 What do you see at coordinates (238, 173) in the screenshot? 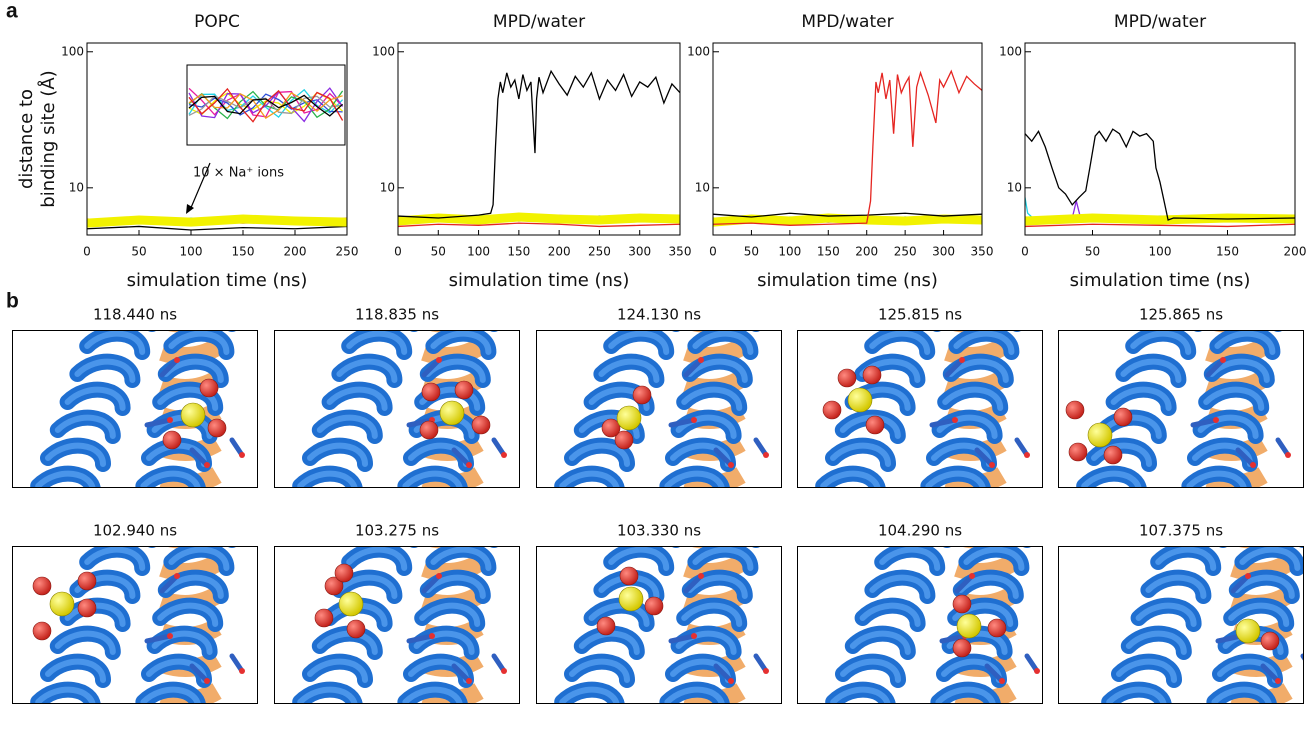
I see `annotation: 10 × Na⁺ ions` at bounding box center [238, 173].